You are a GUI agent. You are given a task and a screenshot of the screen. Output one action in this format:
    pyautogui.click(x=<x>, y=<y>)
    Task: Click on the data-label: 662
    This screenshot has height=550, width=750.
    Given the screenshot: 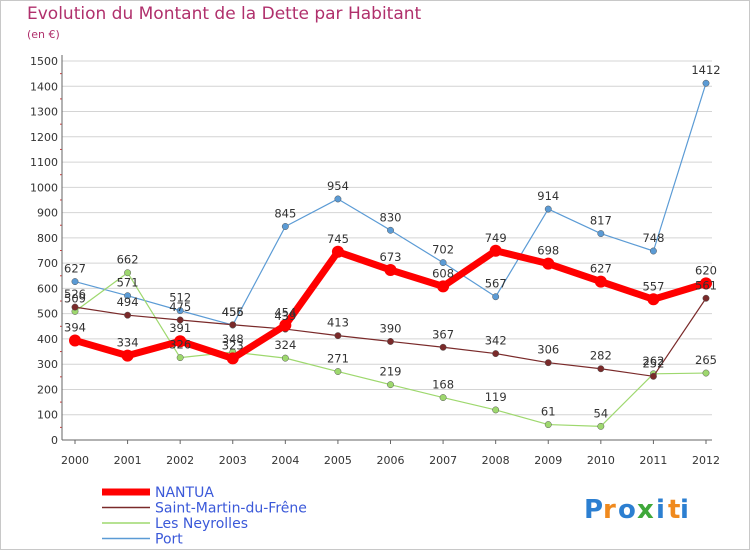 What is the action you would take?
    pyautogui.click(x=128, y=260)
    